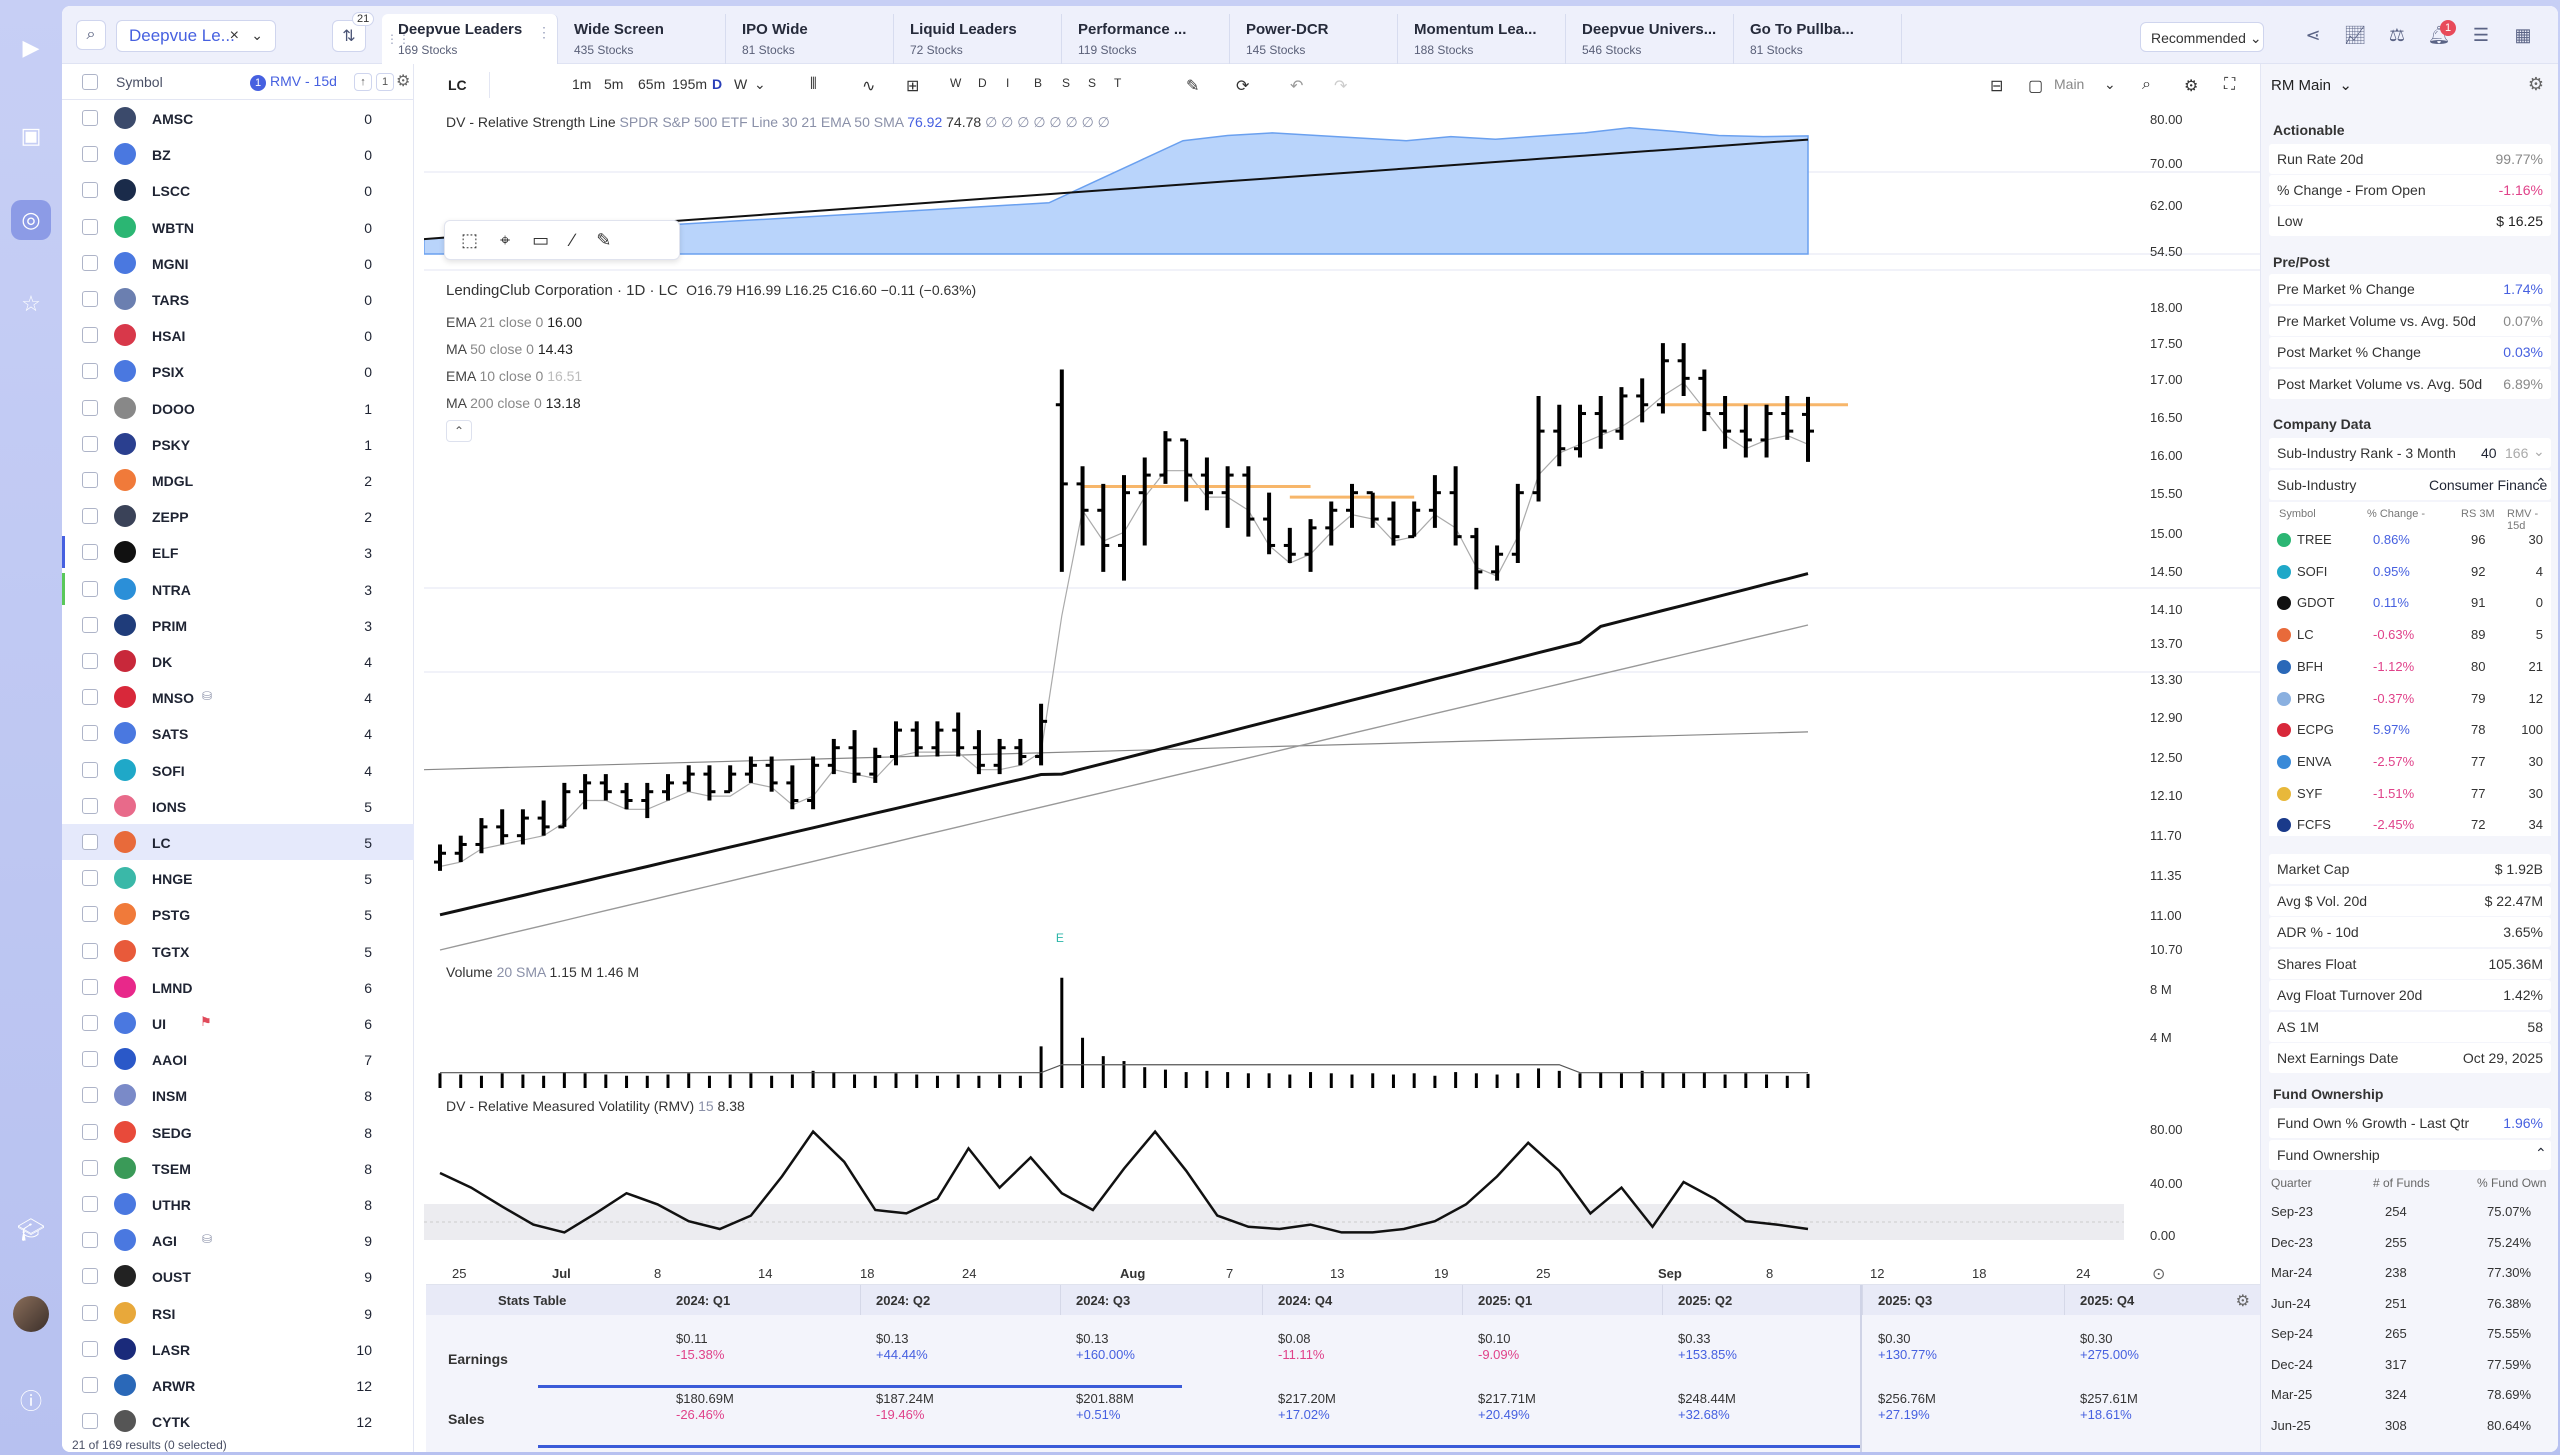  What do you see at coordinates (470, 239) in the screenshot?
I see `rectangle-tool-icon: ⬚` at bounding box center [470, 239].